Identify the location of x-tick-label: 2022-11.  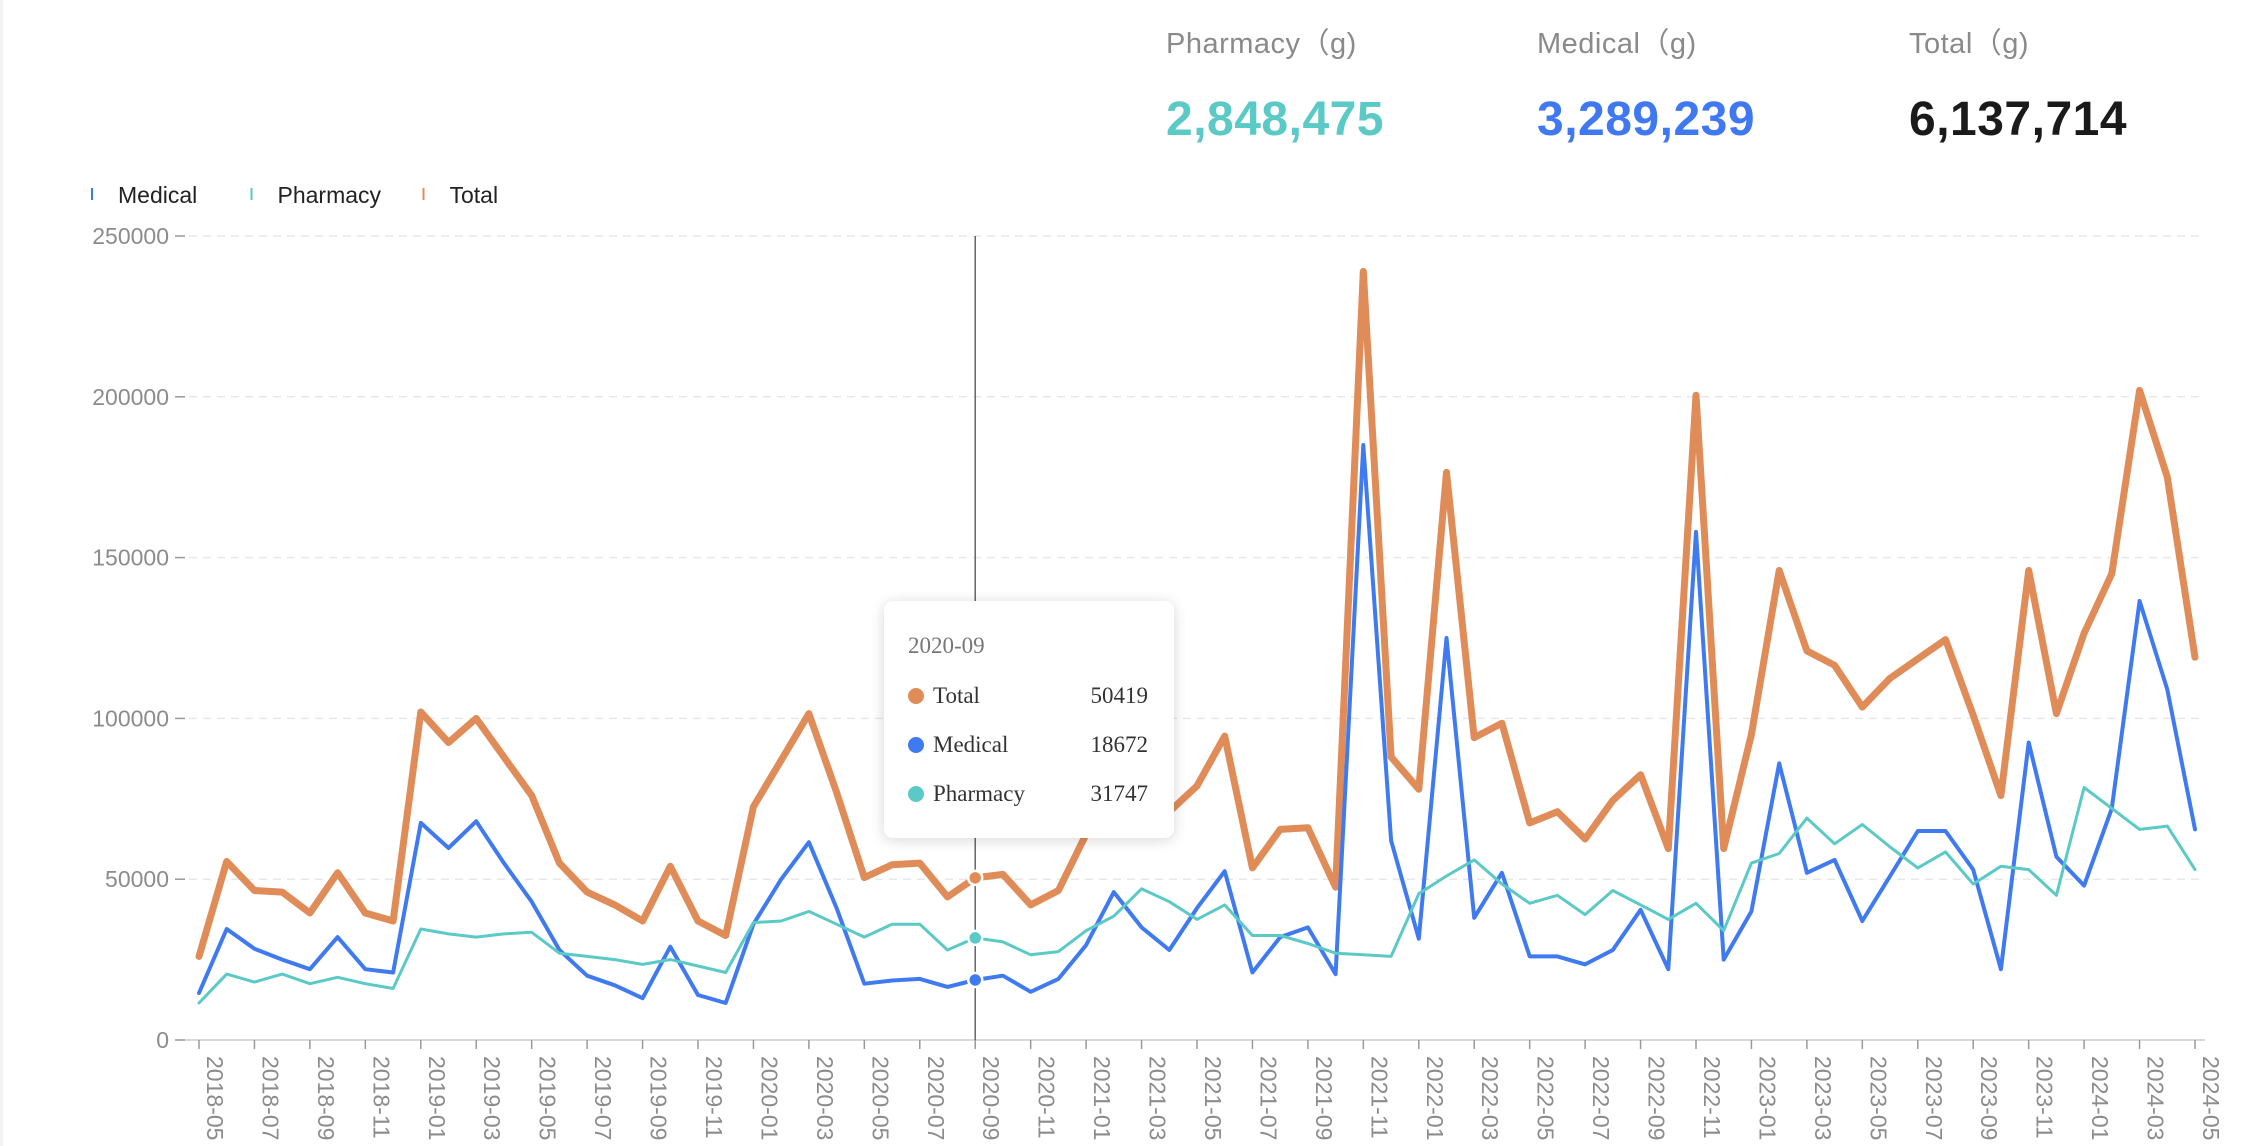
(1712, 1097).